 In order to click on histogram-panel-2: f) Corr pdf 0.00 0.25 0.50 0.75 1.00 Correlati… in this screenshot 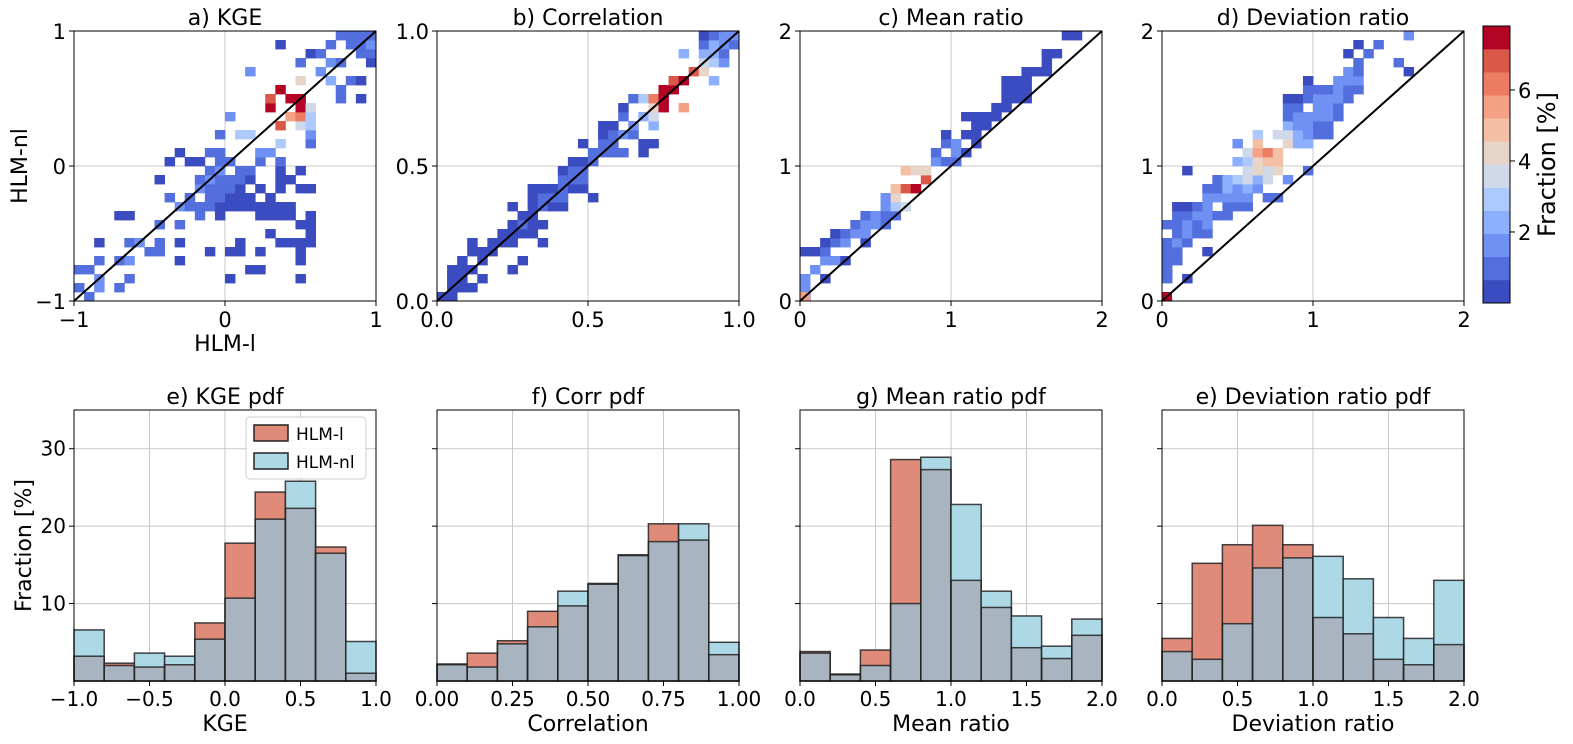, I will do `click(588, 561)`.